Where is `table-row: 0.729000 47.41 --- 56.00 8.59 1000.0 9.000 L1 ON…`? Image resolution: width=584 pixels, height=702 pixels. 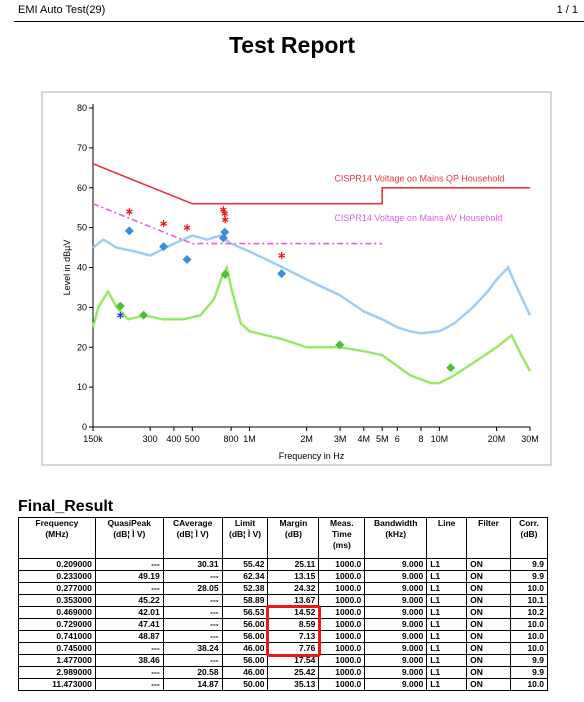
table-row: 0.729000 47.41 --- 56.00 8.59 1000.0 9.000 L1 ON… is located at coordinates (283, 624).